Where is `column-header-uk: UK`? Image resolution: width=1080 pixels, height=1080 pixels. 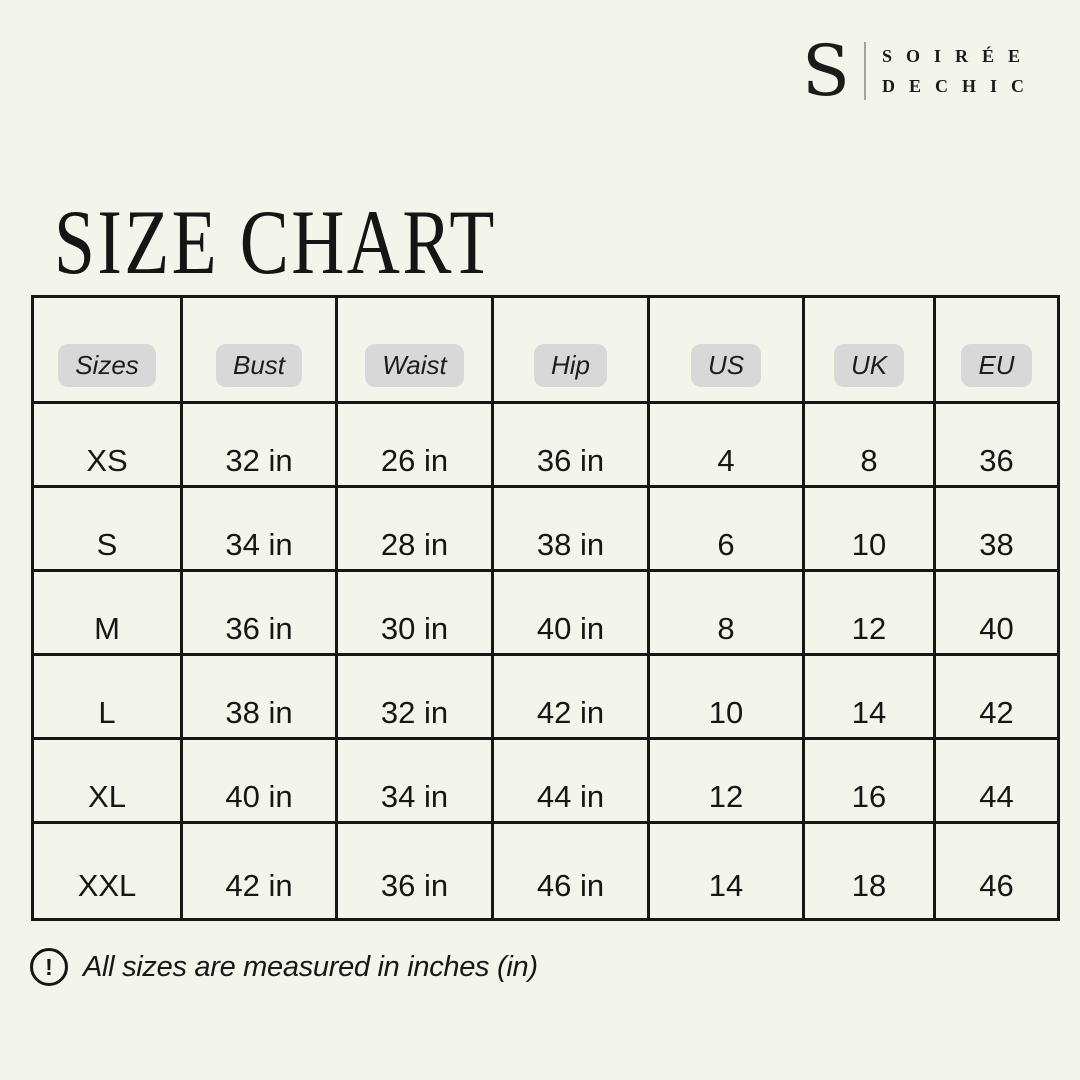 column-header-uk: UK is located at coordinates (870, 351).